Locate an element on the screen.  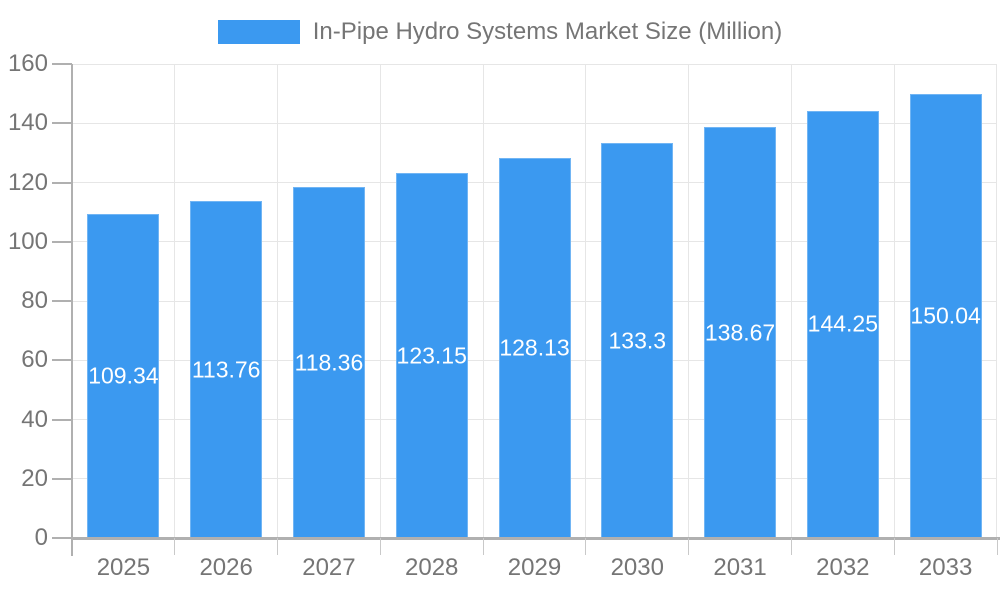
bar-value-label: 118.36 is located at coordinates (329, 362).